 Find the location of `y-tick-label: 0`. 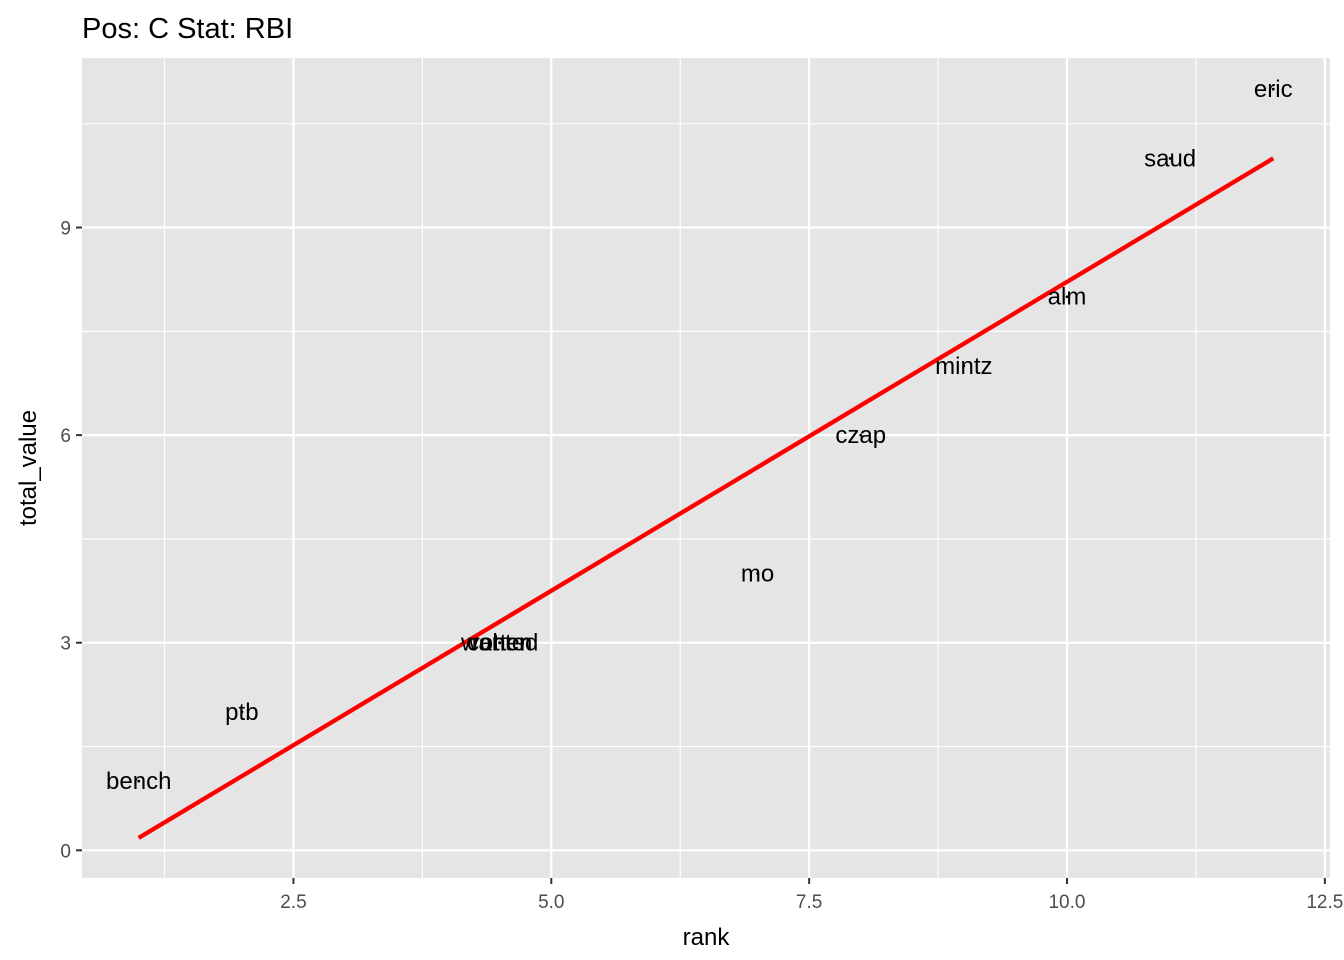

y-tick-label: 0 is located at coordinates (65, 851).